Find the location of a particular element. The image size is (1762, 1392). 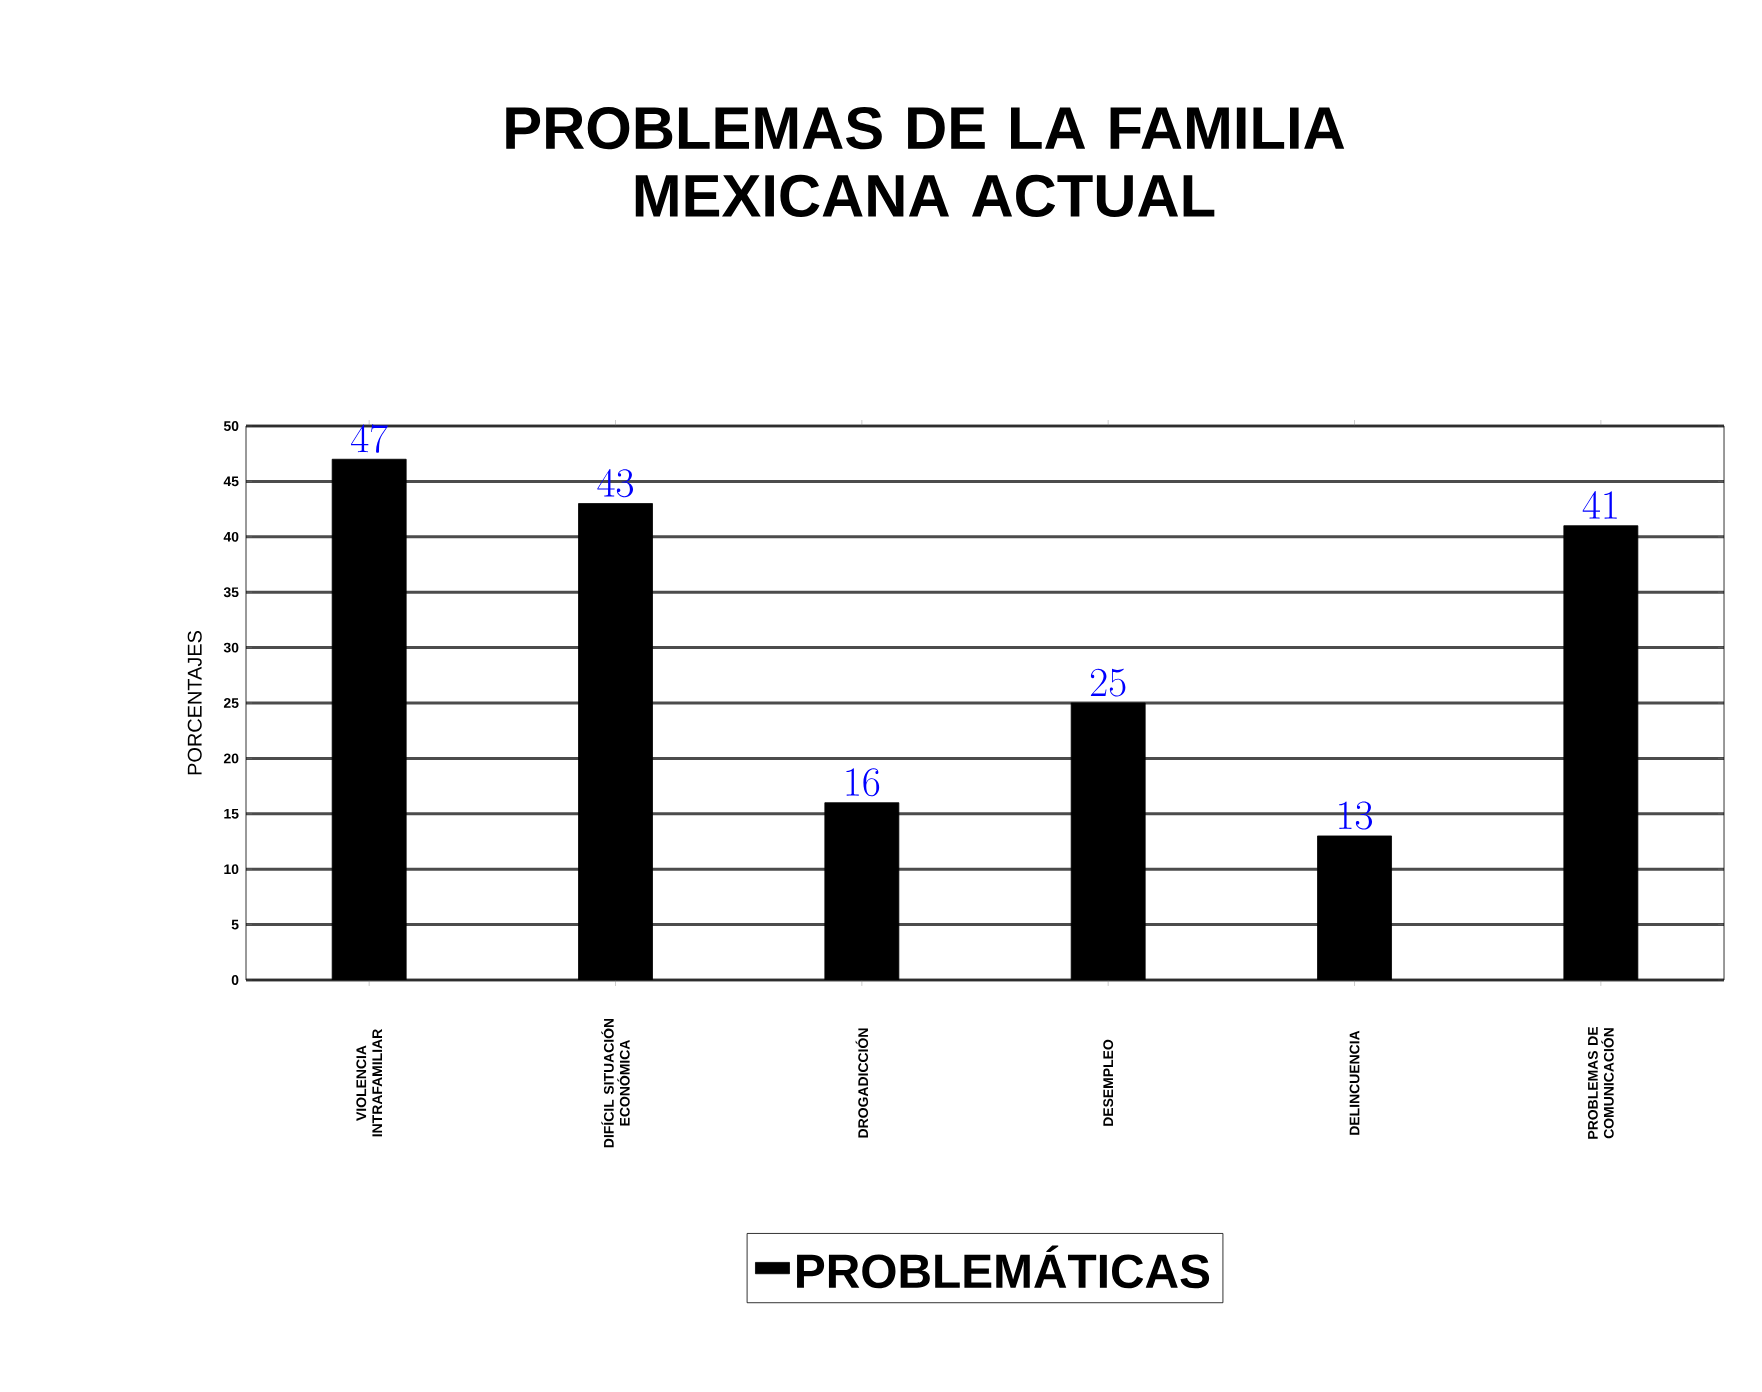

data-label: 41 is located at coordinates (1599, 505).